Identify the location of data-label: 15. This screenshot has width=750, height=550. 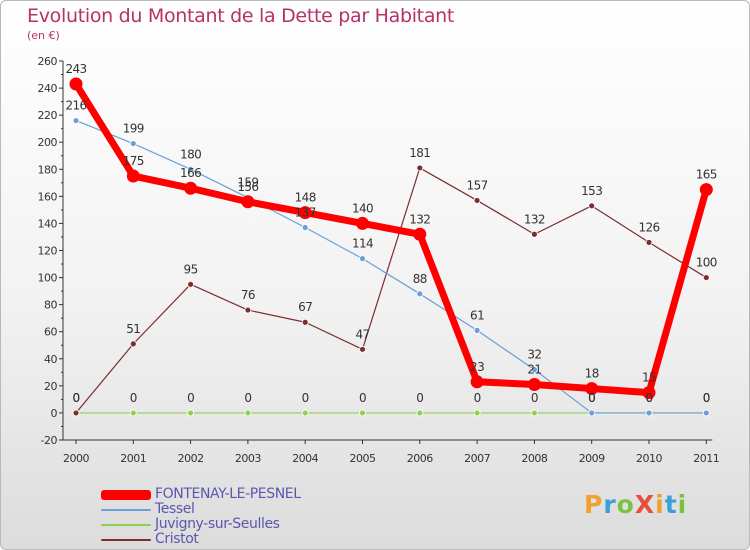
(649, 378).